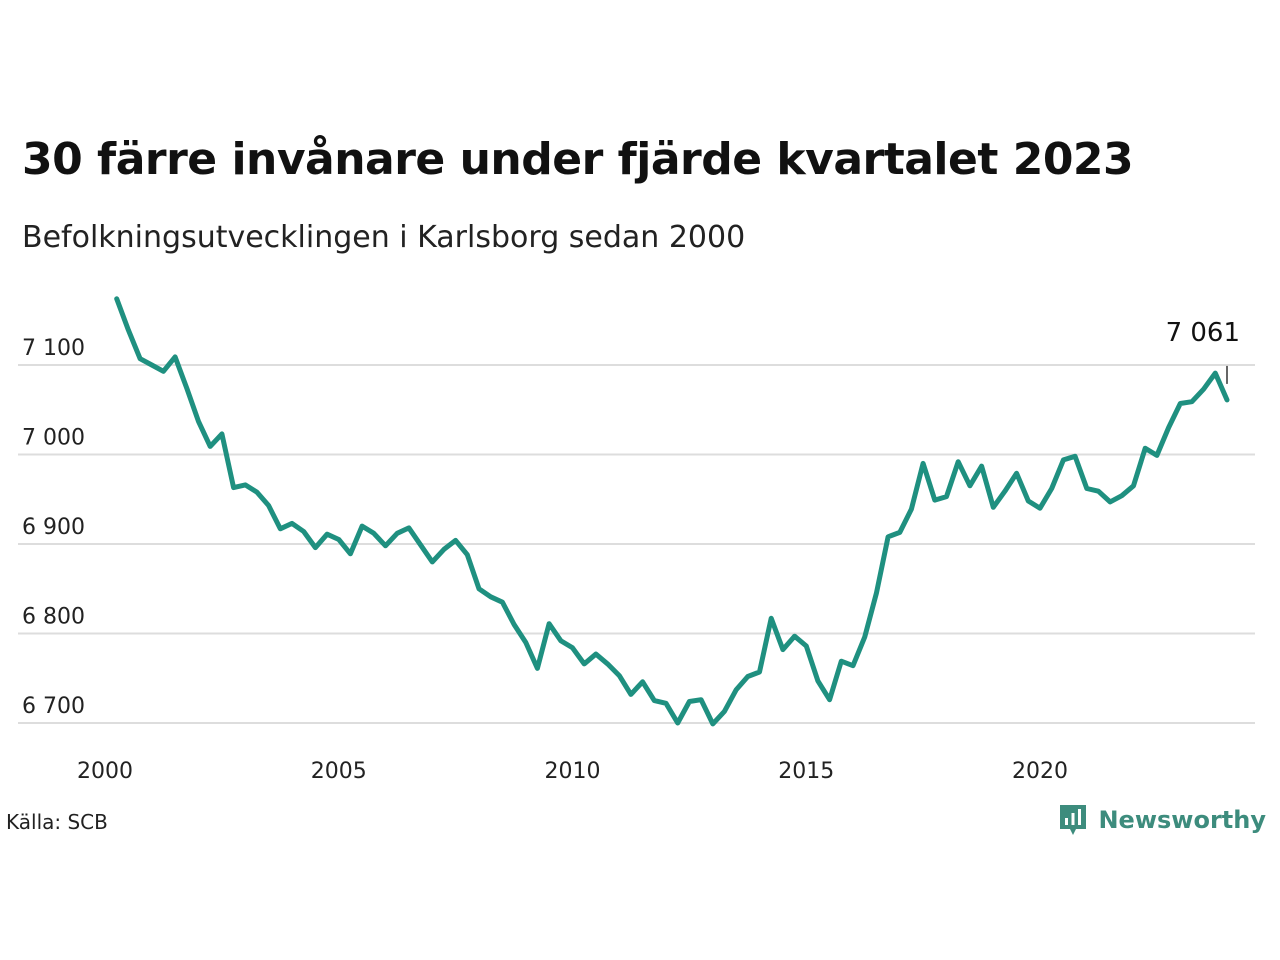 The width and height of the screenshot is (1280, 960). I want to click on y-tick-label: 7 100, so click(53, 348).